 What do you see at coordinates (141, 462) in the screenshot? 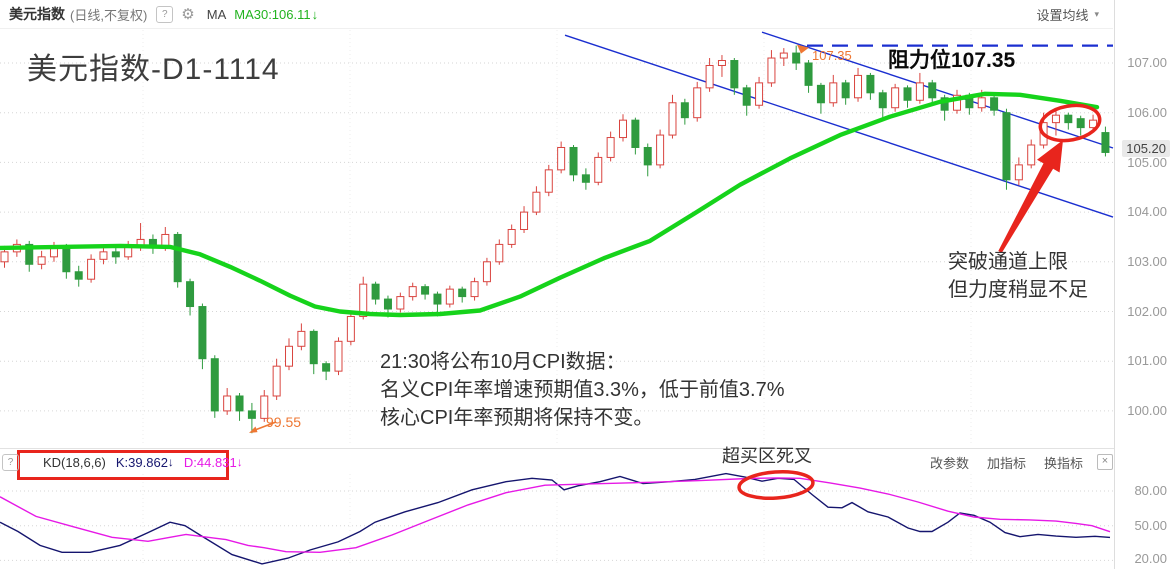
I see `k-value: K:39.862` at bounding box center [141, 462].